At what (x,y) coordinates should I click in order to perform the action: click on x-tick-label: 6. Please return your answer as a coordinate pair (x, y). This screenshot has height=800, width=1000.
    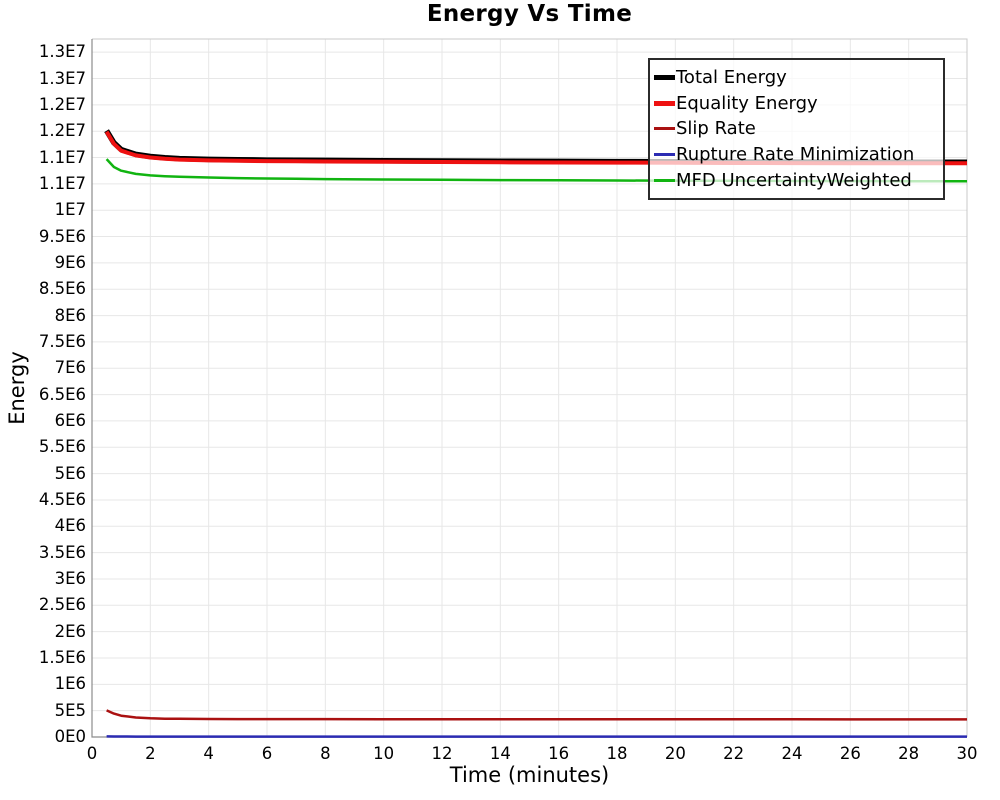
    Looking at the image, I should click on (267, 753).